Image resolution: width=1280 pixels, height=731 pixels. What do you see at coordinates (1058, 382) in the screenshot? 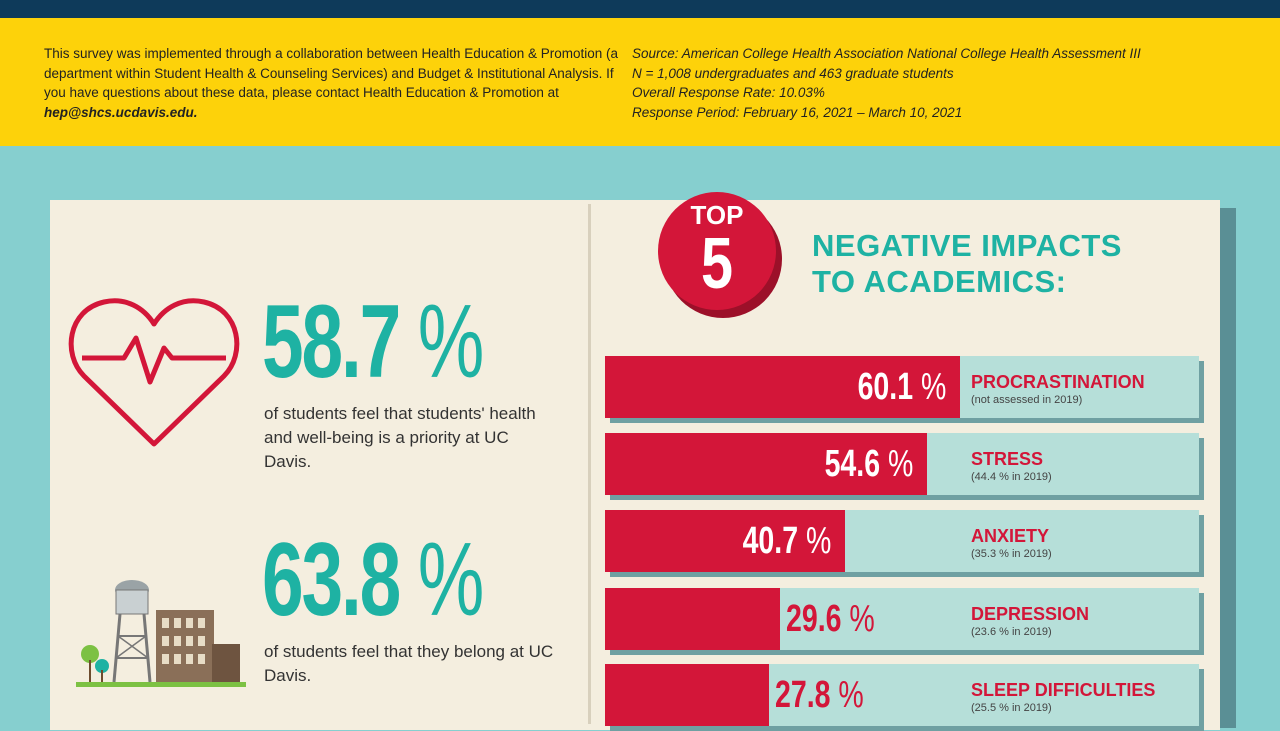
I see `bar-category-label: PROCRASTINATION` at bounding box center [1058, 382].